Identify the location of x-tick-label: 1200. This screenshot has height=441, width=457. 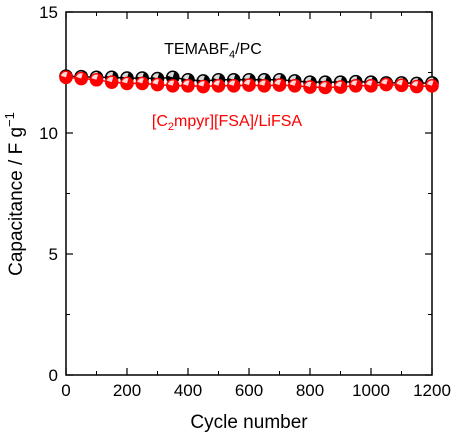
(432, 390).